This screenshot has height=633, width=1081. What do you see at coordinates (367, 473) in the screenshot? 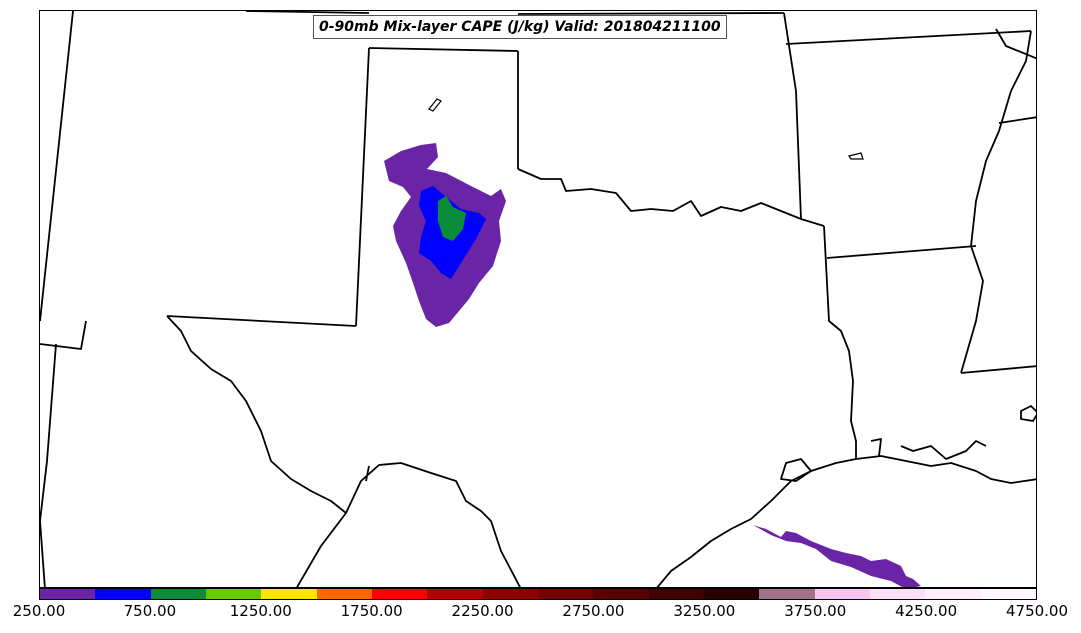
I see `border-mexico-coahuila` at bounding box center [367, 473].